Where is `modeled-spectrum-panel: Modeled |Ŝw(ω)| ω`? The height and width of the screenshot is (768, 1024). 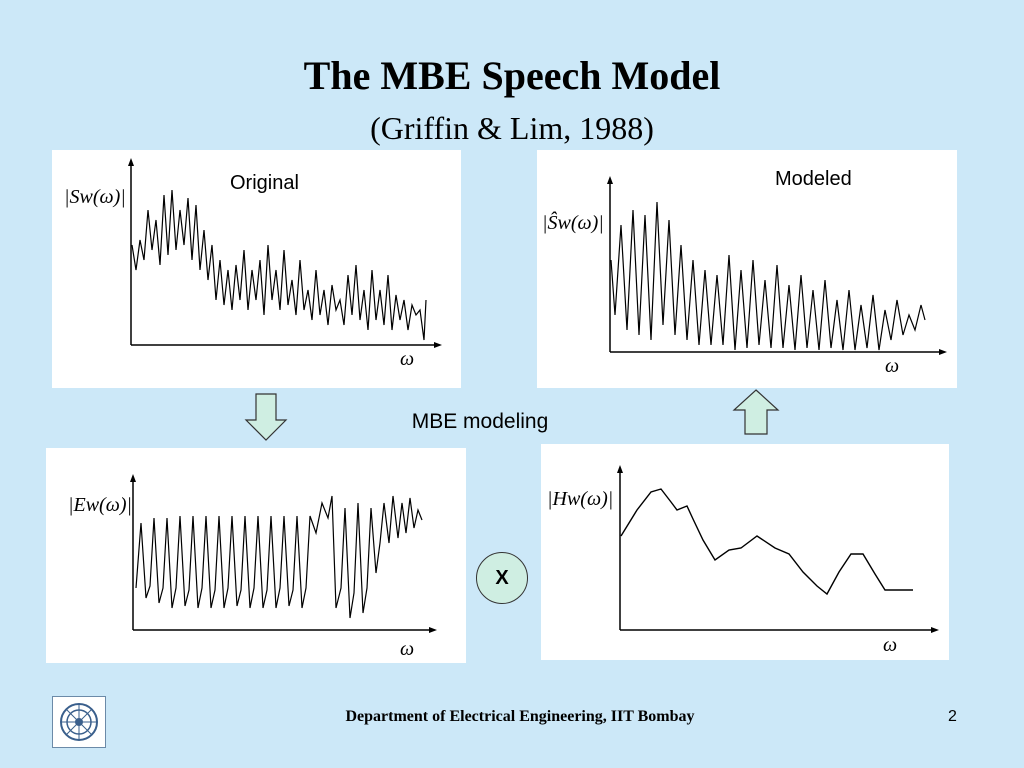 modeled-spectrum-panel: Modeled |Ŝw(ω)| ω is located at coordinates (747, 269).